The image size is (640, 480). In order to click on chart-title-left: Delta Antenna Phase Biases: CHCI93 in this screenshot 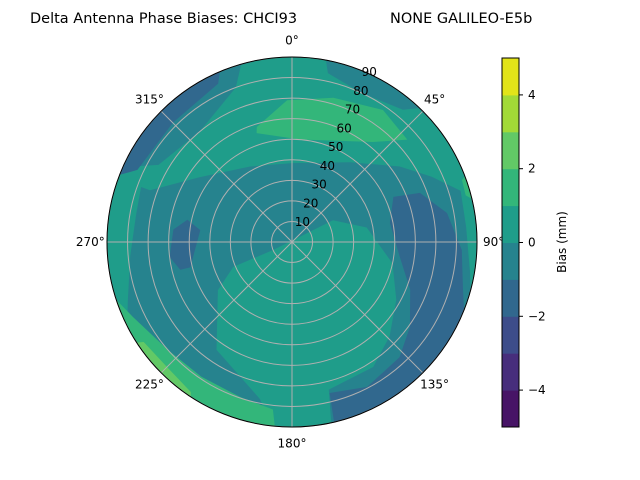, I will do `click(163, 19)`.